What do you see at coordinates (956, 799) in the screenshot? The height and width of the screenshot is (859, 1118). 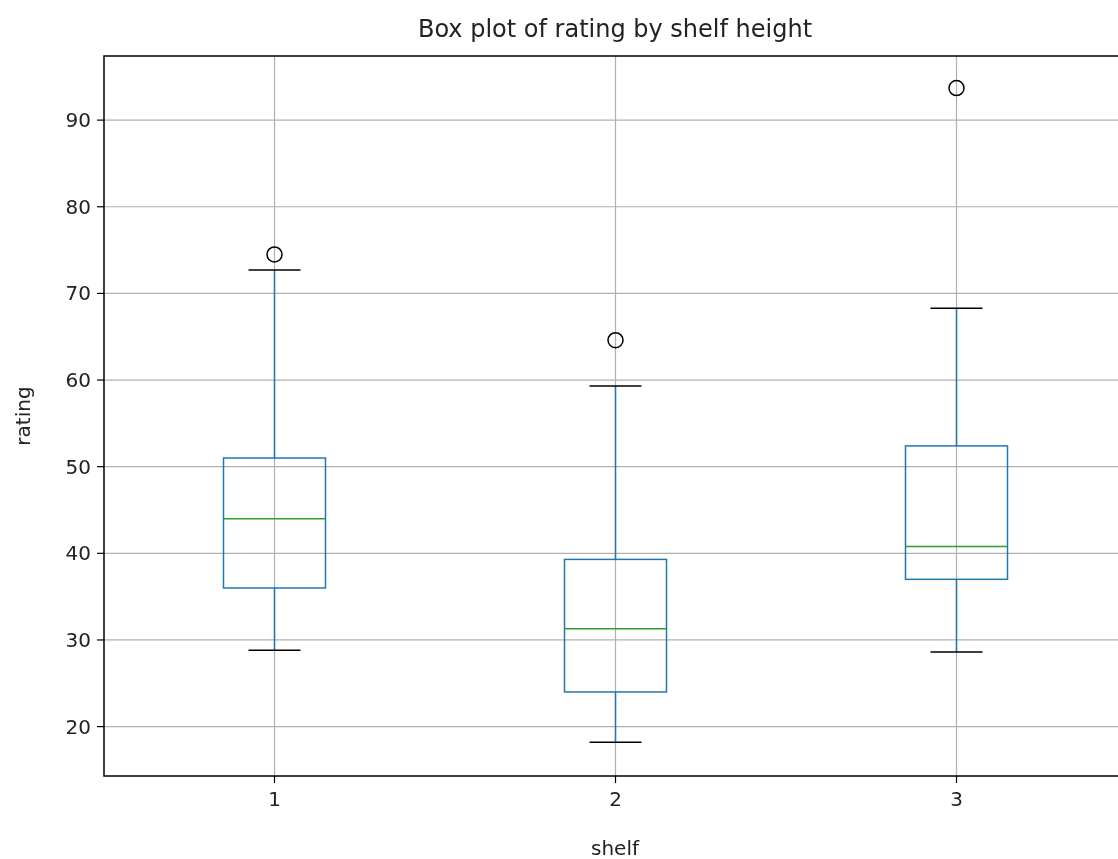 I see `x-tick-label: 3` at bounding box center [956, 799].